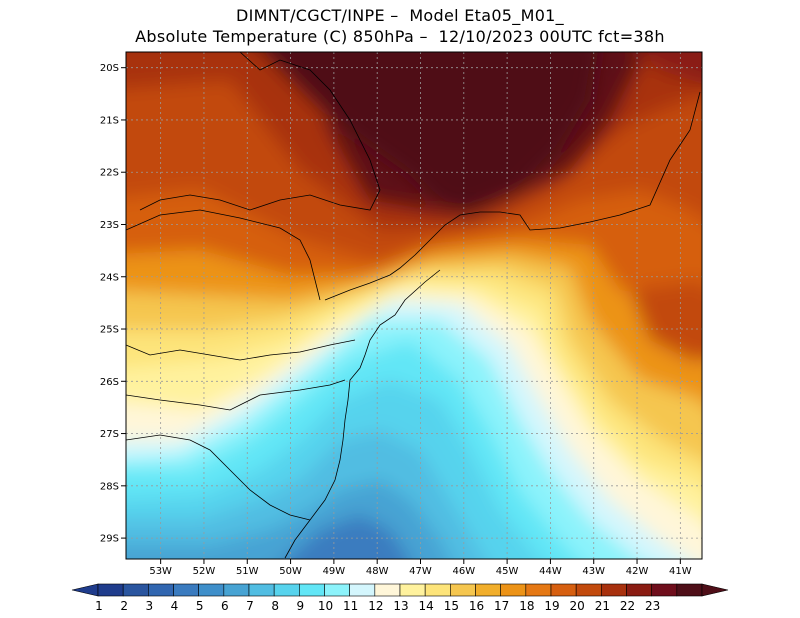 Image resolution: width=800 pixels, height=618 pixels. I want to click on lat-tick-label: 22S, so click(109, 173).